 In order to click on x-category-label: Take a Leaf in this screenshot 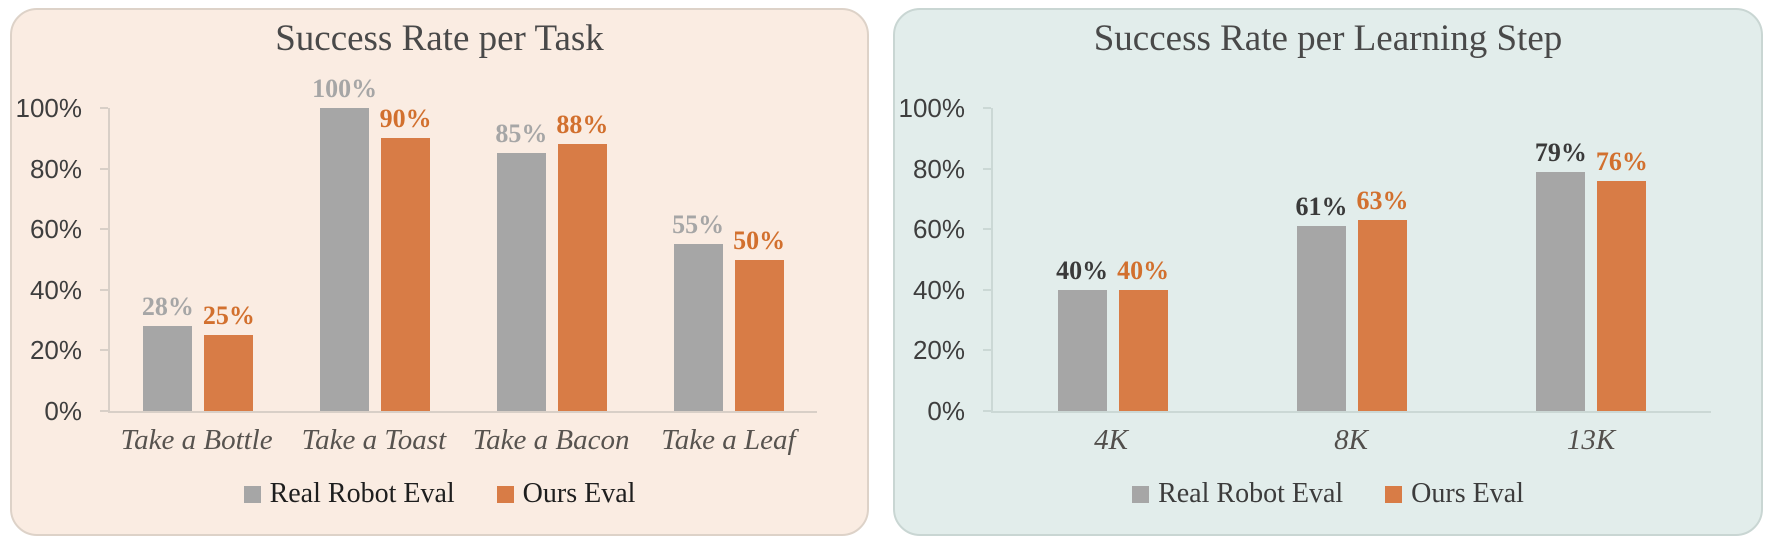, I will do `click(728, 440)`.